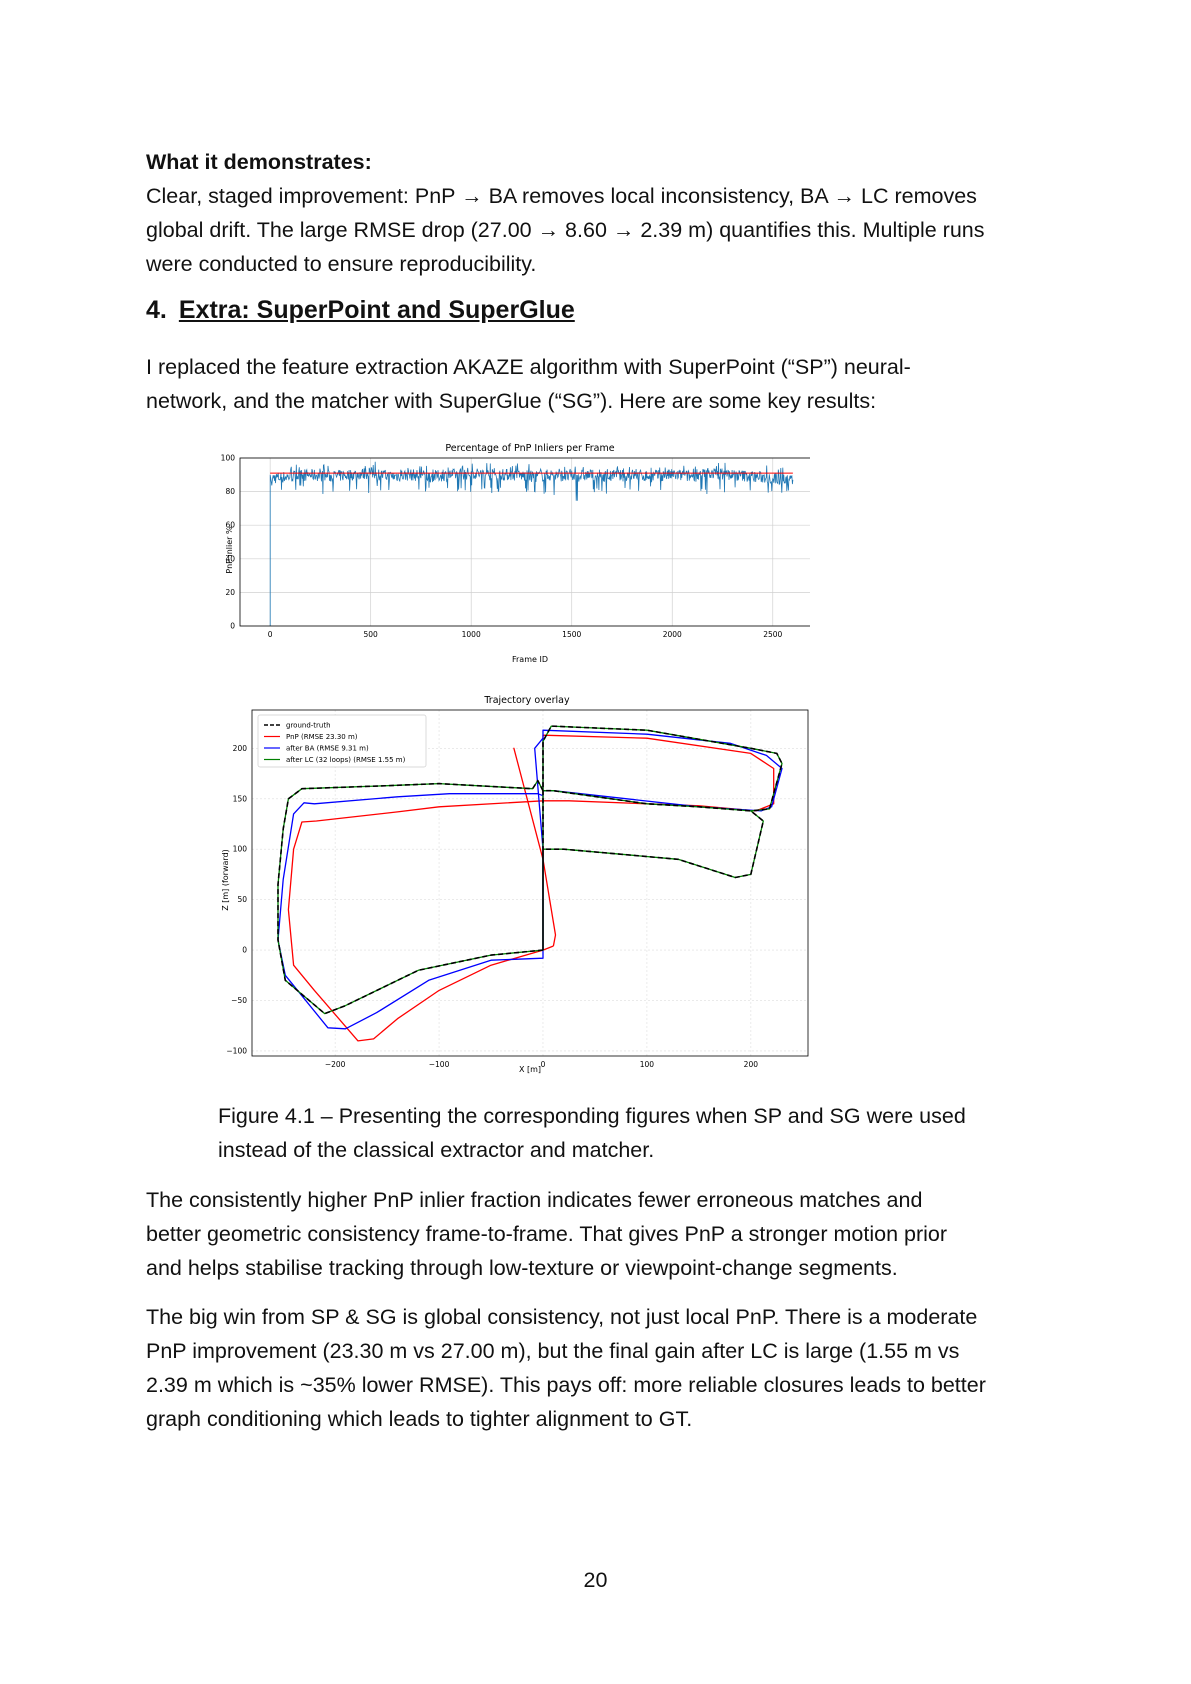 The height and width of the screenshot is (1684, 1191). What do you see at coordinates (647, 1064) in the screenshot?
I see `x-tick-label: 100` at bounding box center [647, 1064].